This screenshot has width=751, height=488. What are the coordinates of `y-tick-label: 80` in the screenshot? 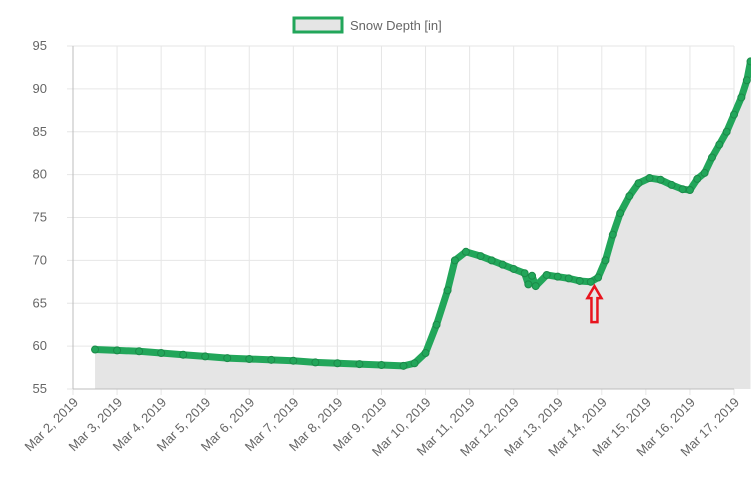 It's located at (40, 174).